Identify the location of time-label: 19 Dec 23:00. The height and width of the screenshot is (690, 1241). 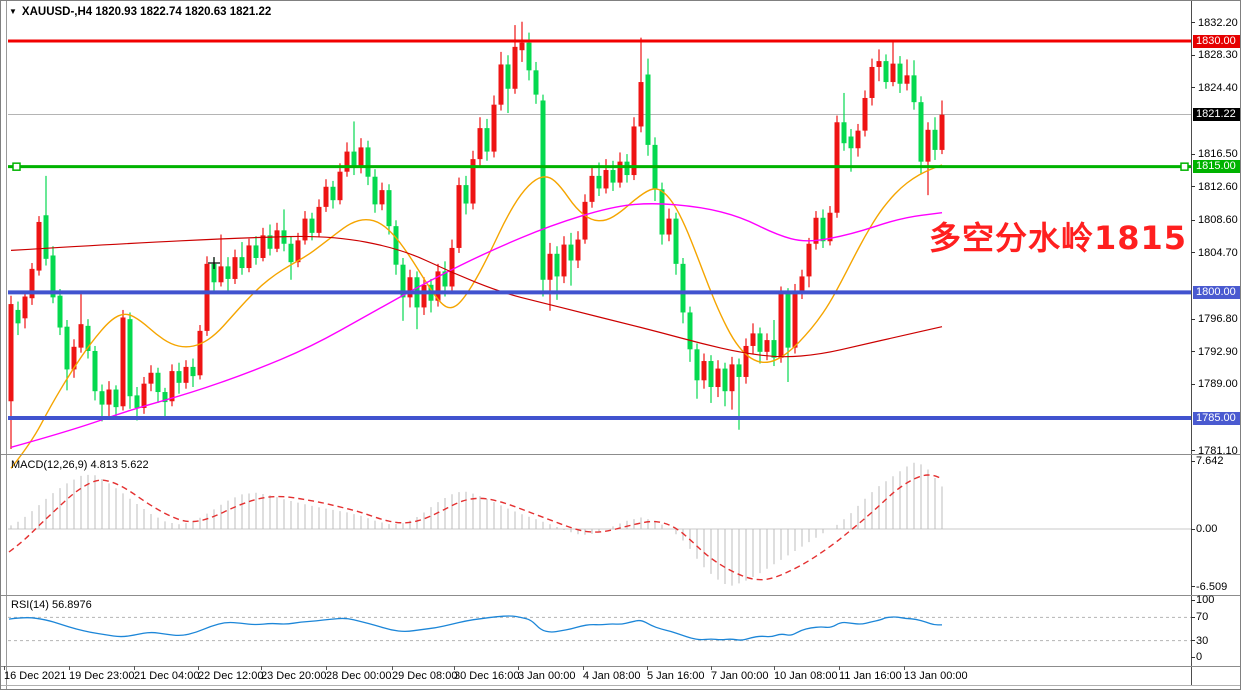
(102, 676).